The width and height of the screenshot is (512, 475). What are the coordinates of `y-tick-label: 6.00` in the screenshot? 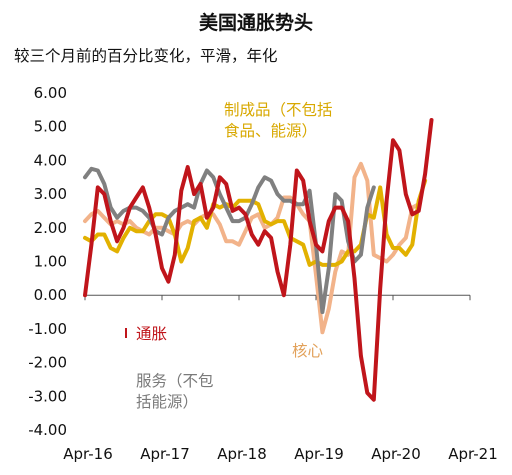 It's located at (50, 93).